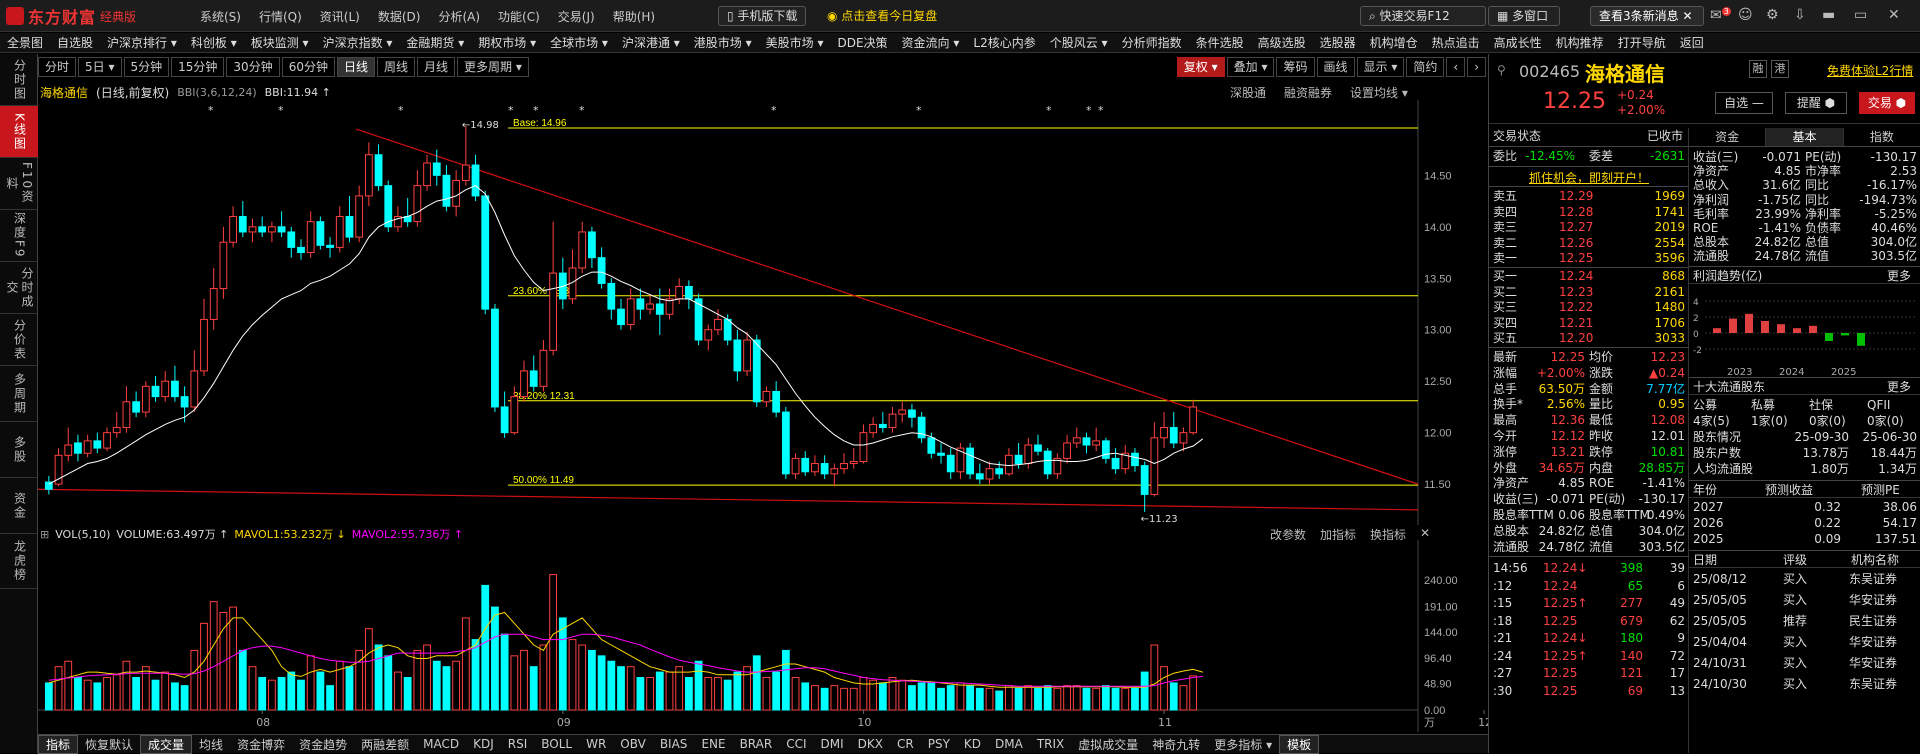  What do you see at coordinates (972, 744) in the screenshot?
I see `indicator-tab-21: KD` at bounding box center [972, 744].